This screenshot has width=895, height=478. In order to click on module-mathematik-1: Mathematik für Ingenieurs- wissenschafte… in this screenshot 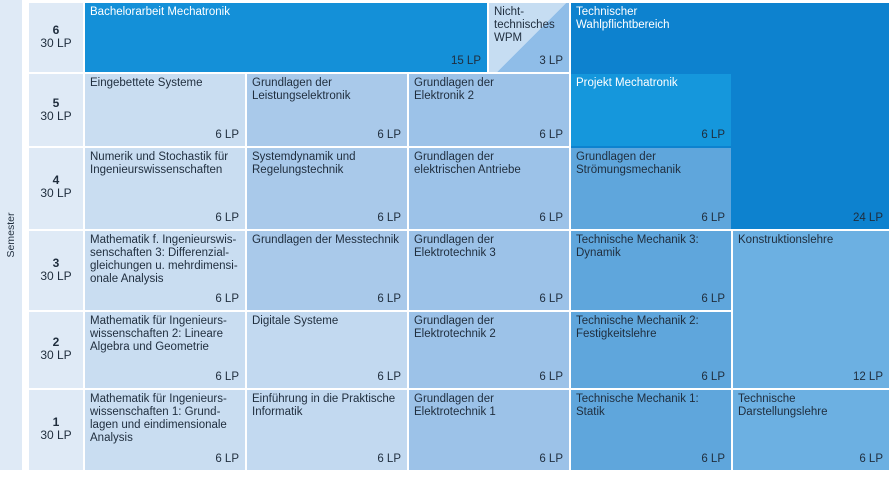, I will do `click(165, 430)`.